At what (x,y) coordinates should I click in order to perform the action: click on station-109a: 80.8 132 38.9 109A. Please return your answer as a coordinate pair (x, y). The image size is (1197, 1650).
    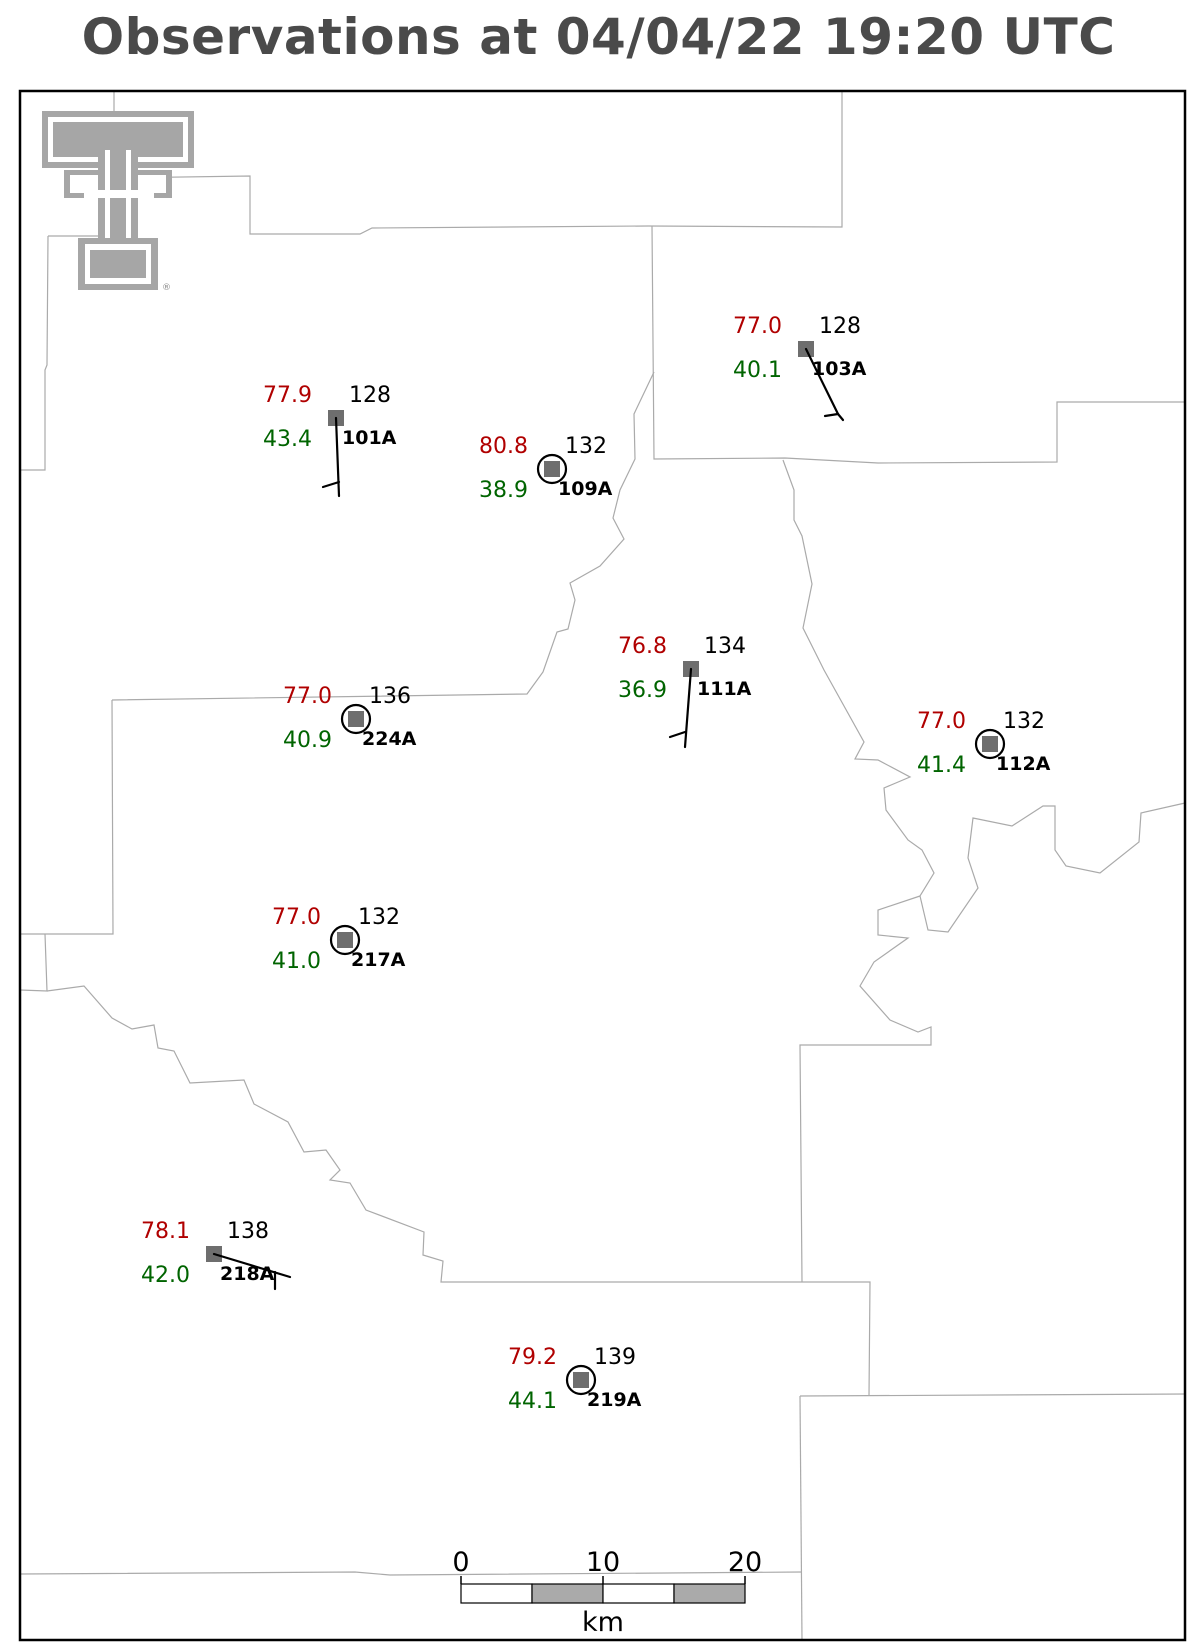
    Looking at the image, I should click on (546, 468).